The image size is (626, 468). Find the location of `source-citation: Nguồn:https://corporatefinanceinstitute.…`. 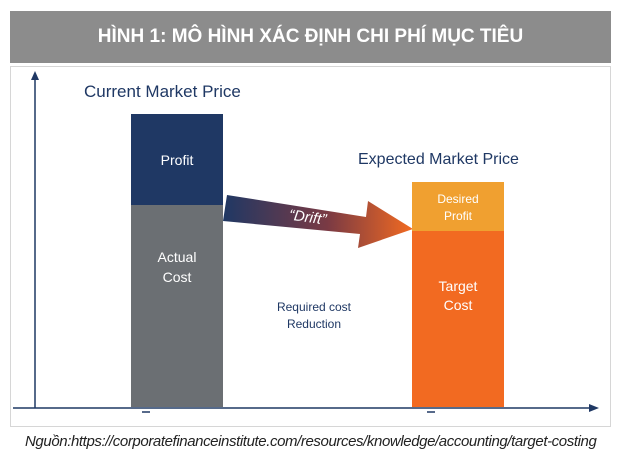

source-citation: Nguồn:https://corporatefinanceinstitute.… is located at coordinates (311, 441).